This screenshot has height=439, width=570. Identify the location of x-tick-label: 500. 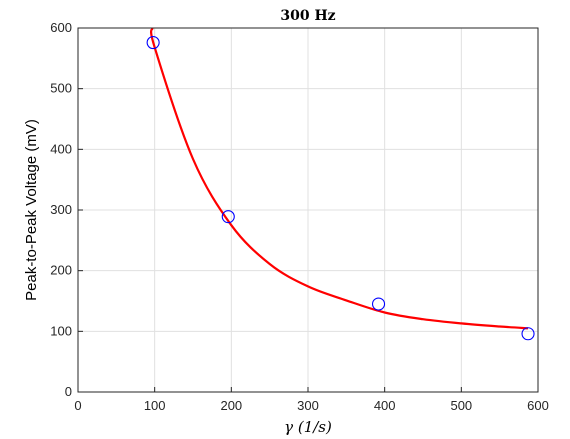
(461, 405).